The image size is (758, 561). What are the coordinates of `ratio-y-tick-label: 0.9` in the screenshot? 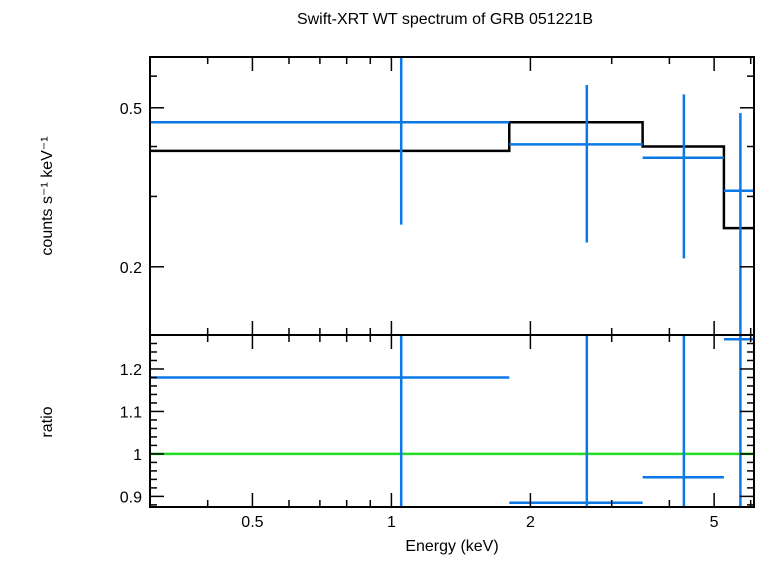 It's located at (131, 497).